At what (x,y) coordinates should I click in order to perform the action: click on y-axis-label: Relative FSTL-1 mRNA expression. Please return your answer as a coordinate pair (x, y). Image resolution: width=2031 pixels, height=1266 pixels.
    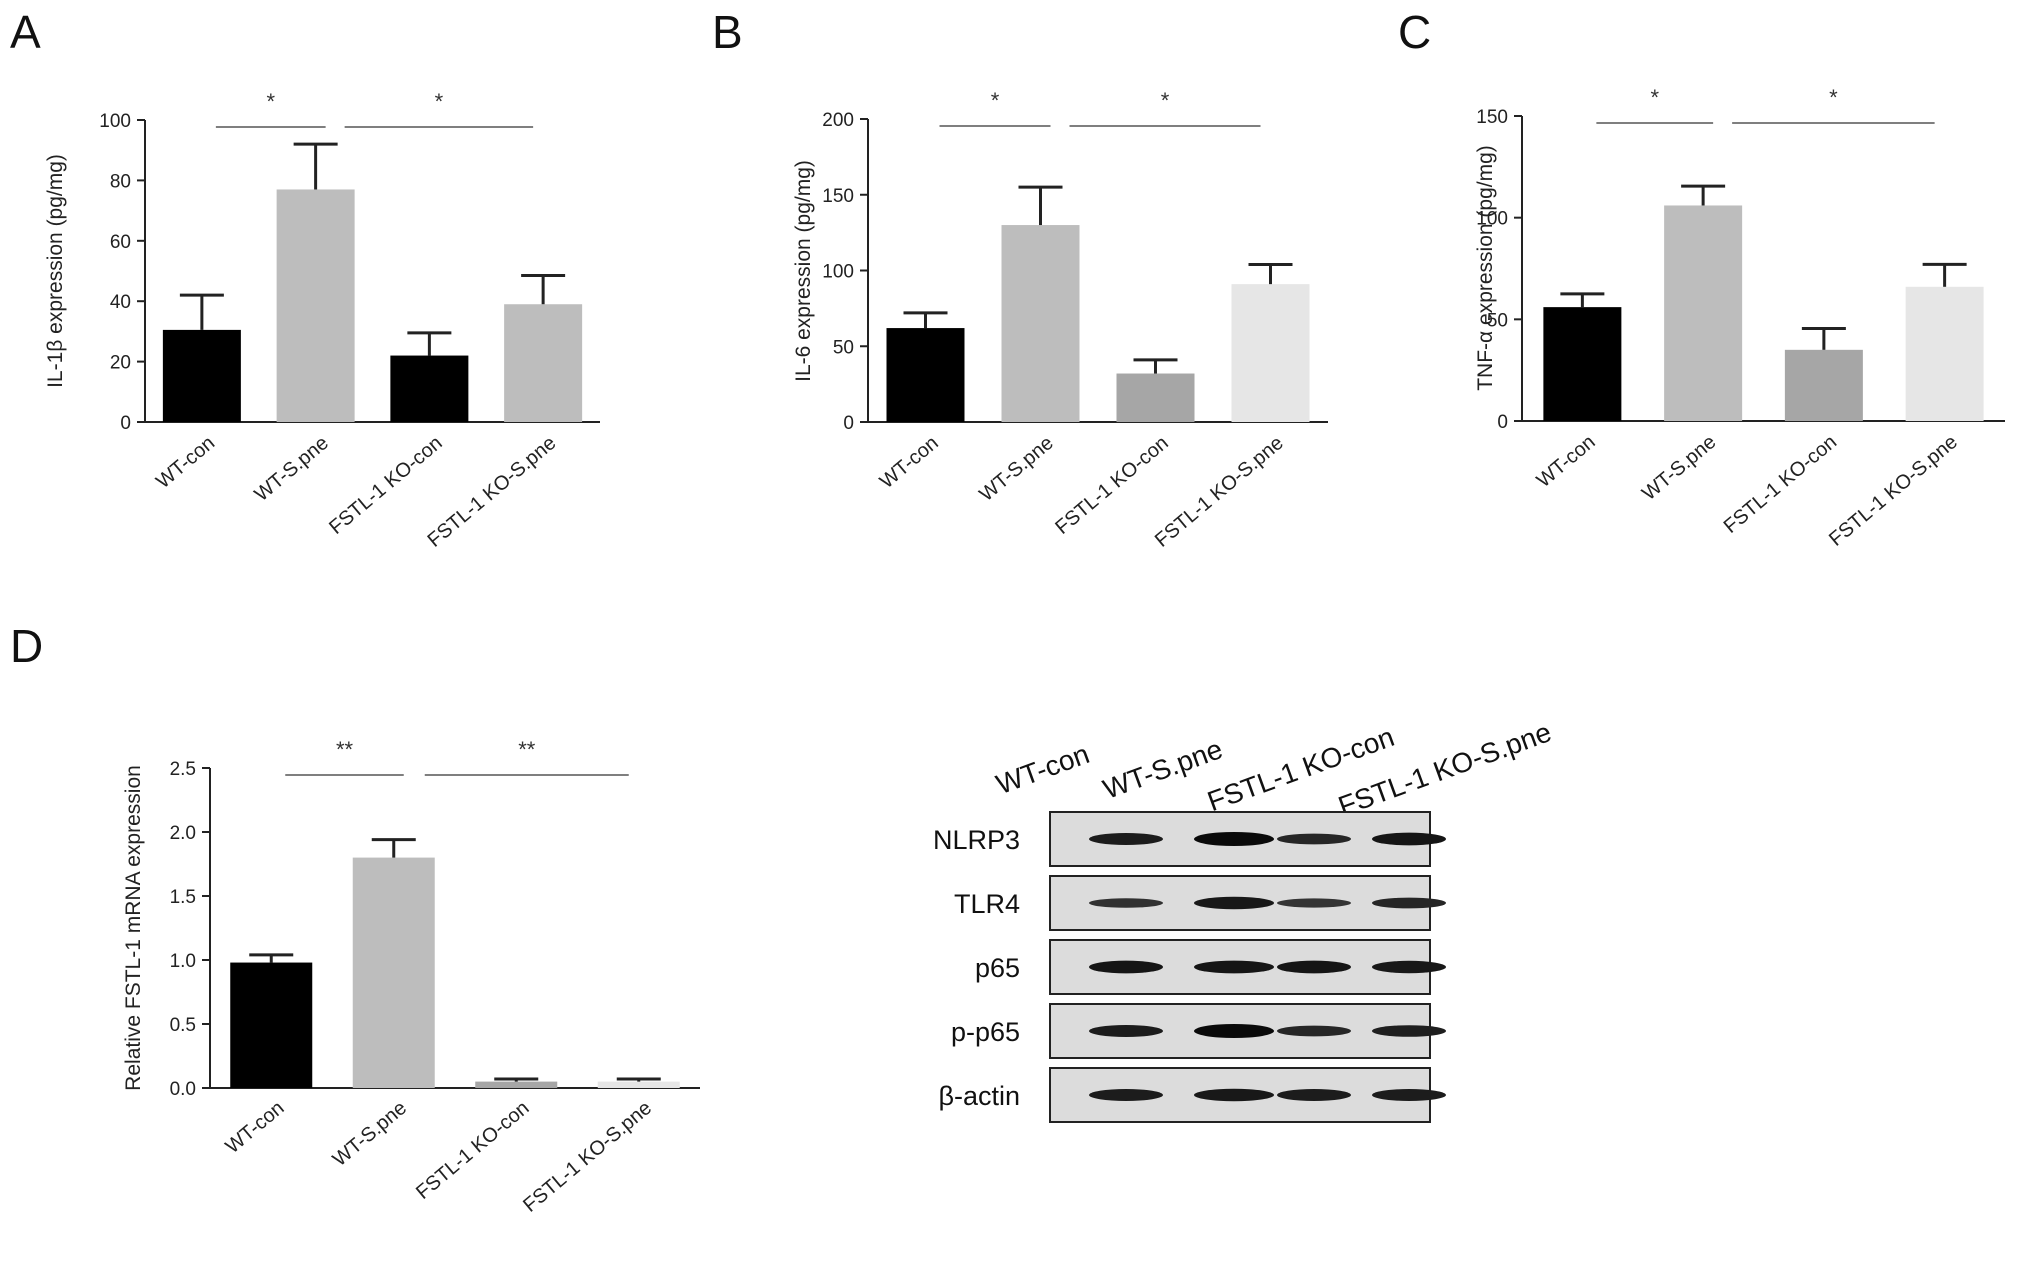
    Looking at the image, I should click on (133, 928).